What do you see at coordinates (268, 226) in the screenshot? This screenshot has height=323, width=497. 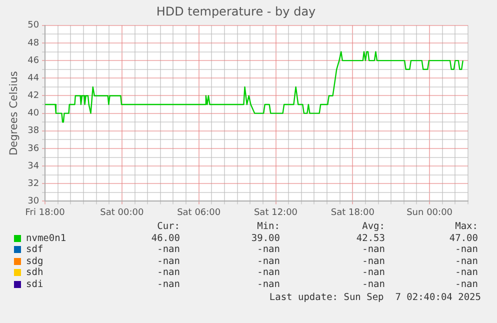 I see `text: Min:` at bounding box center [268, 226].